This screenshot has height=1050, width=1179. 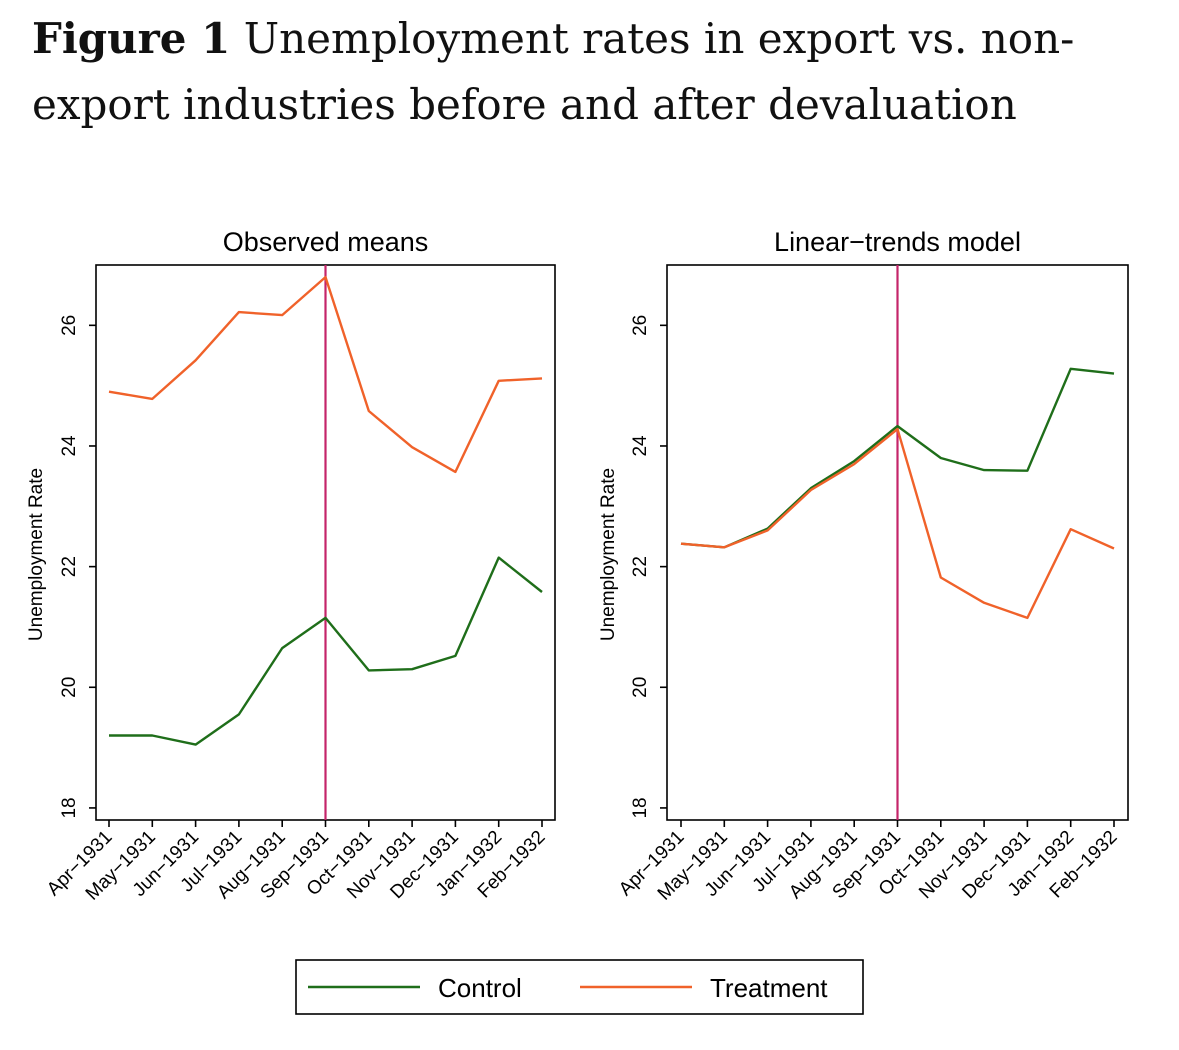 What do you see at coordinates (897, 242) in the screenshot?
I see `panel-title: Linear−trends model` at bounding box center [897, 242].